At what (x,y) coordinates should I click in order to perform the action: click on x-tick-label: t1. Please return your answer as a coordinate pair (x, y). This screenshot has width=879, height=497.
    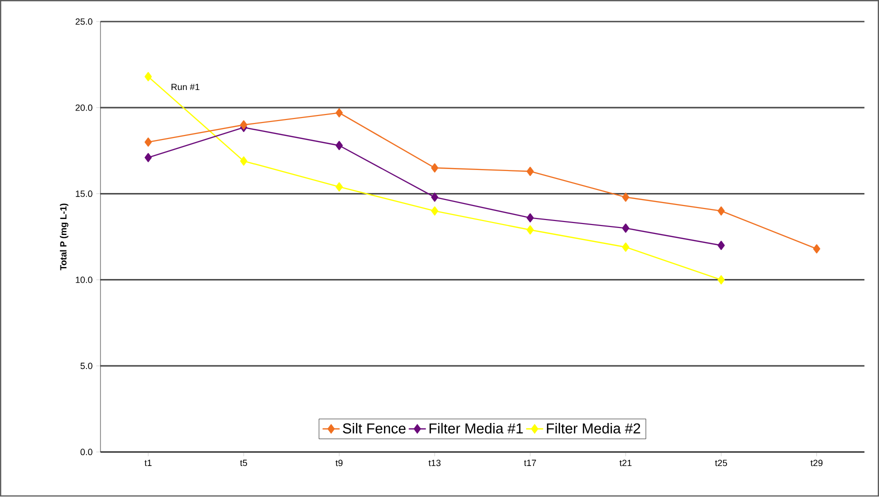
    Looking at the image, I should click on (148, 463).